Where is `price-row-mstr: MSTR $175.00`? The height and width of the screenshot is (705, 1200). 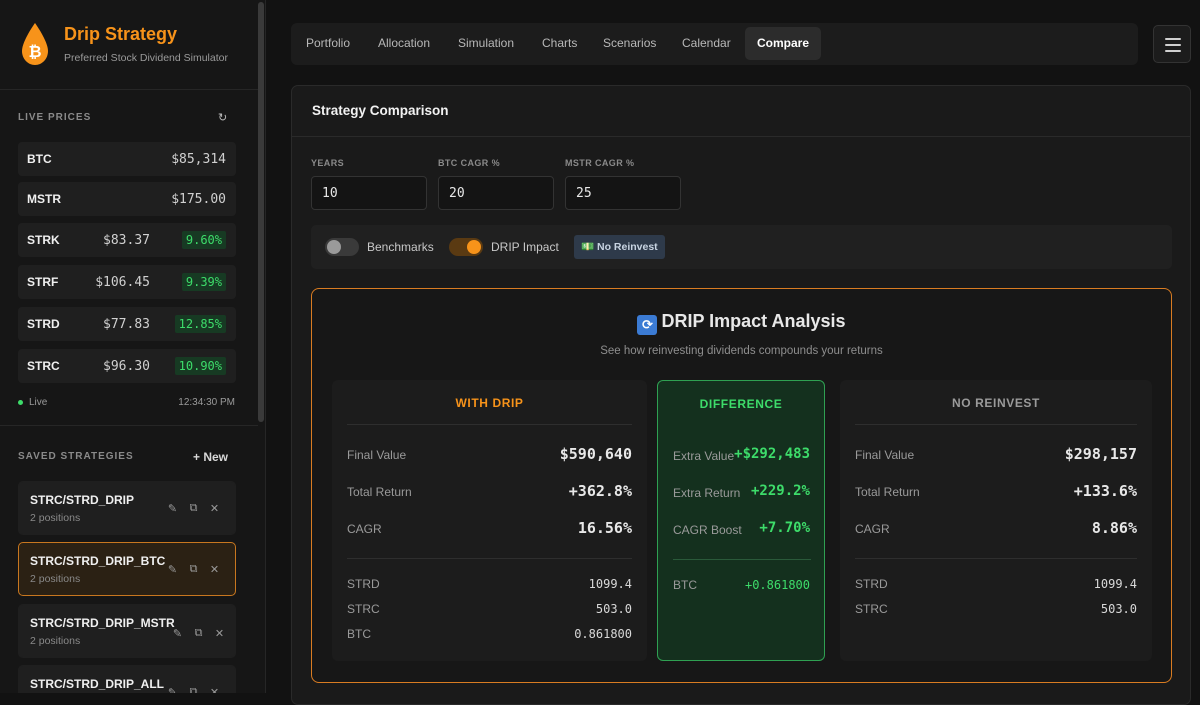
price-row-mstr: MSTR $175.00 is located at coordinates (127, 199).